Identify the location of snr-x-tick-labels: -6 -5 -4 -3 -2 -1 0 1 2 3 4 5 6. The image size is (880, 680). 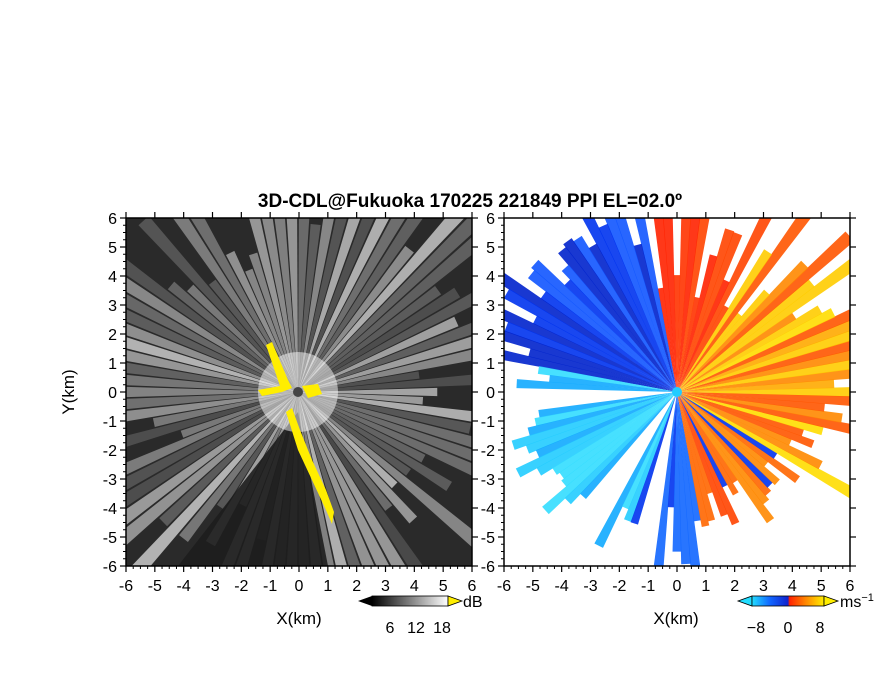
(298, 586).